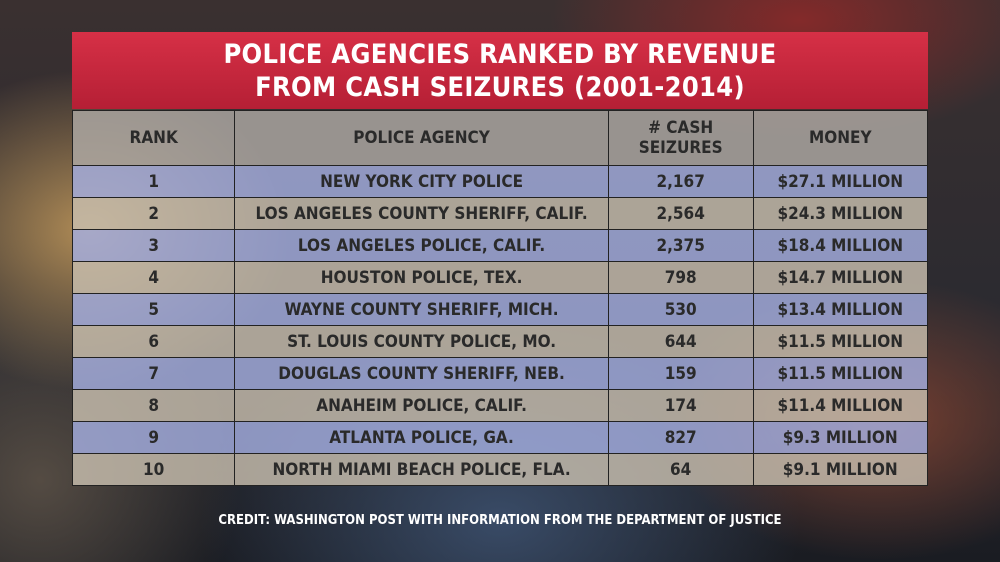  I want to click on header-seizures-text: # CASH SEIZURES, so click(680, 138).